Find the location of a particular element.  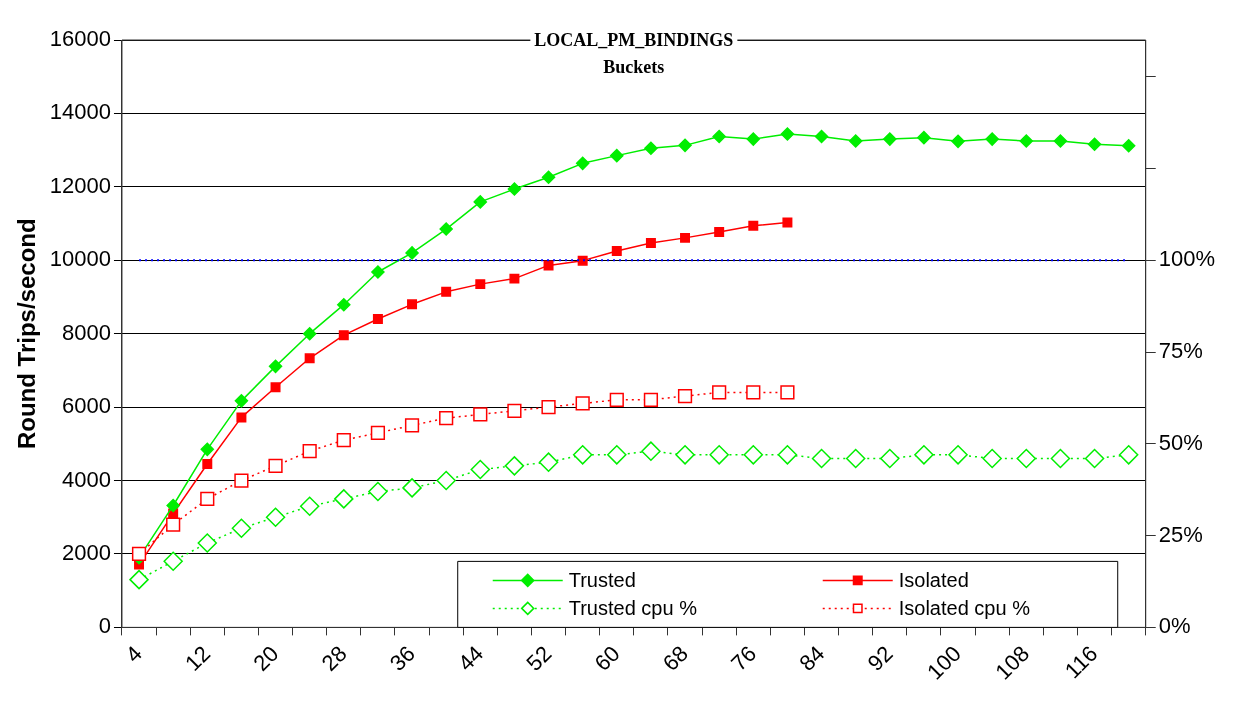

x-tick-label: 84 is located at coordinates (812, 658).